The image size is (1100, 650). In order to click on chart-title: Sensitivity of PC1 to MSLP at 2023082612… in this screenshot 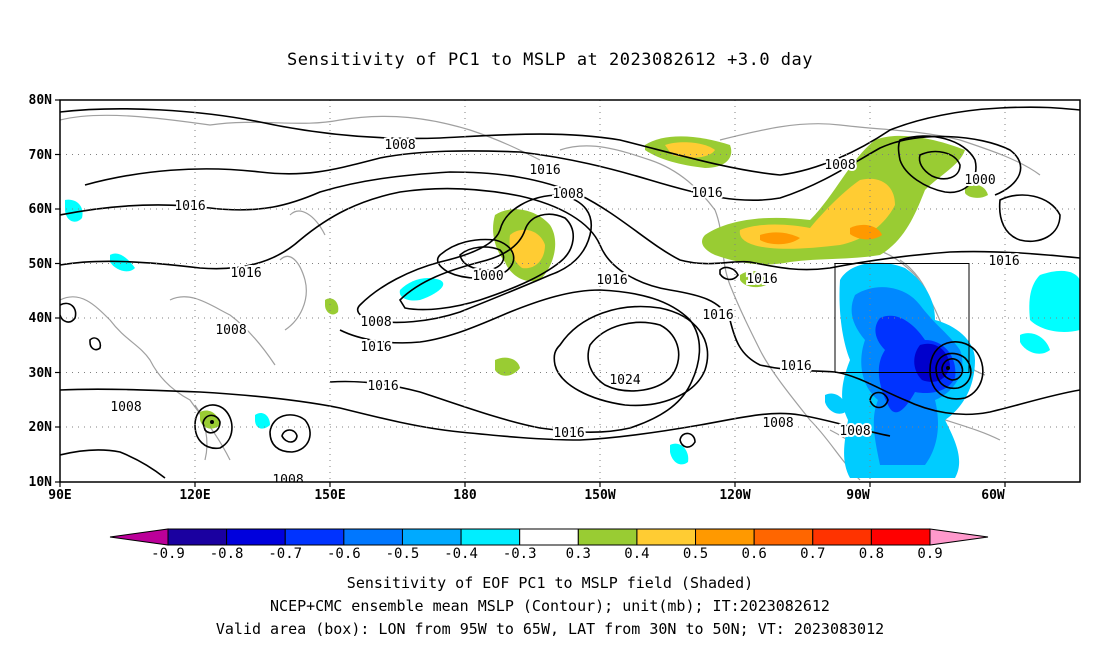, I will do `click(549, 60)`.